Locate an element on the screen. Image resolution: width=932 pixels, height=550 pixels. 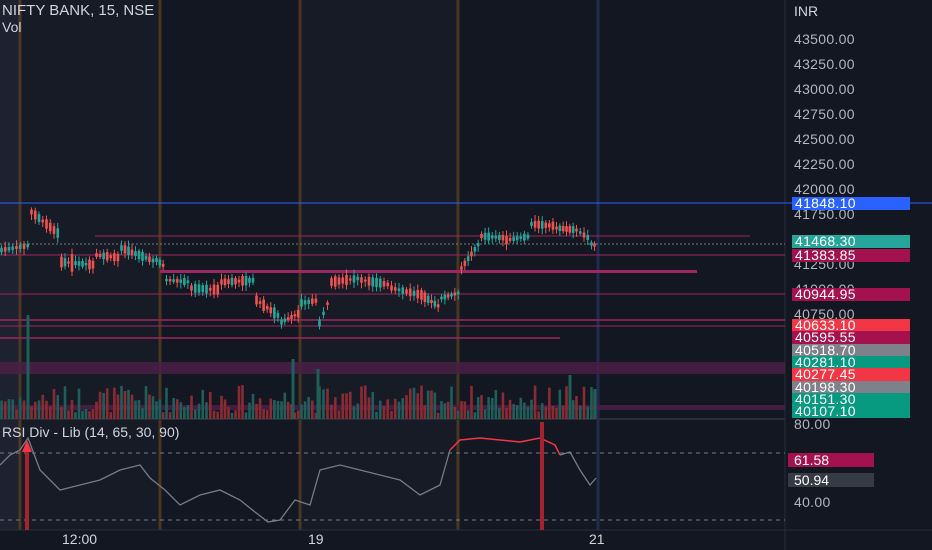
price-tick: 42500.00 is located at coordinates (824, 139).